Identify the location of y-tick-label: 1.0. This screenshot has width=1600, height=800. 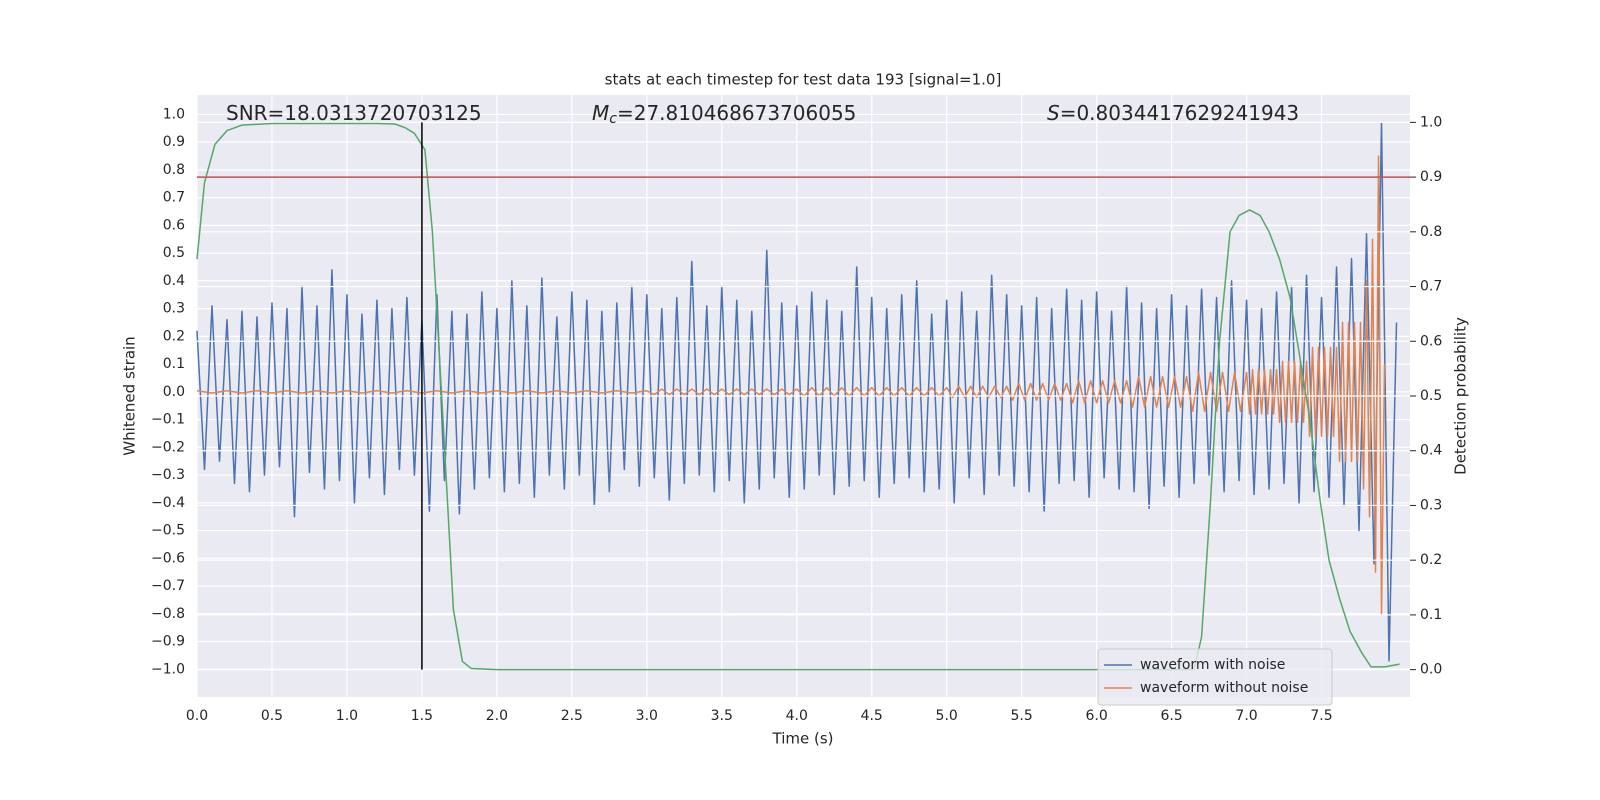
(174, 114).